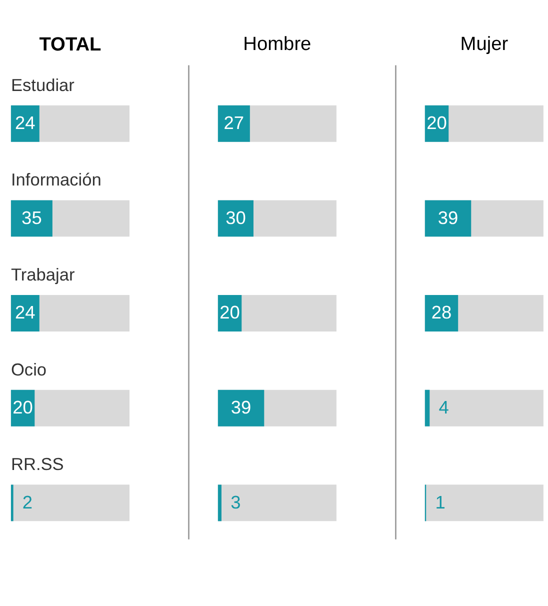  Describe the element at coordinates (70, 45) in the screenshot. I see `chart-title: TOTAL` at that location.